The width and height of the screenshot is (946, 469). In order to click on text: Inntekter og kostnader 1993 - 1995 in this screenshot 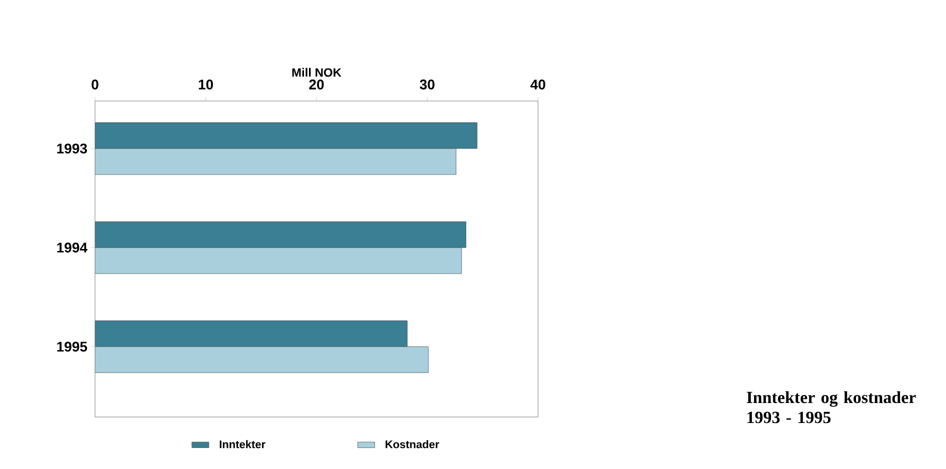, I will do `click(831, 407)`.